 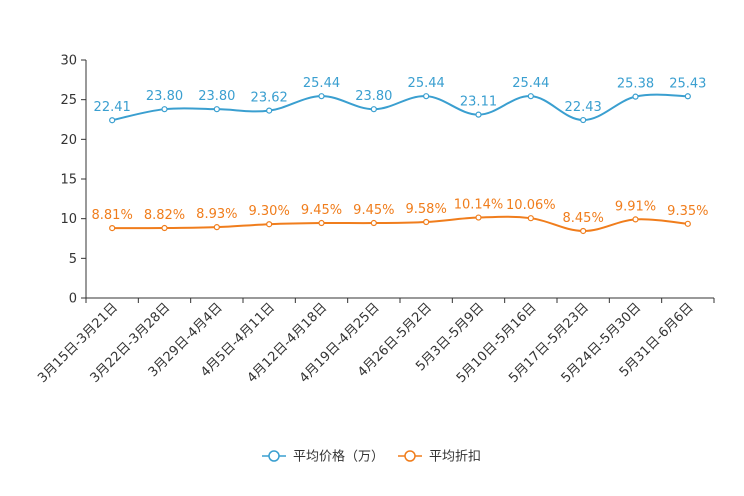 I want to click on y-tick-label: 15, so click(x=68, y=180).